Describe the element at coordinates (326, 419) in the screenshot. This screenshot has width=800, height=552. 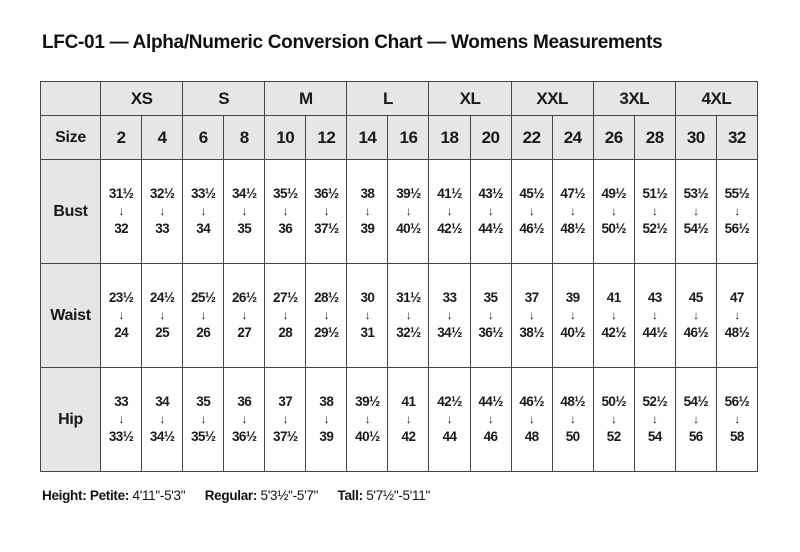
I see `measurement-cell: 38 ↓ 39` at that location.